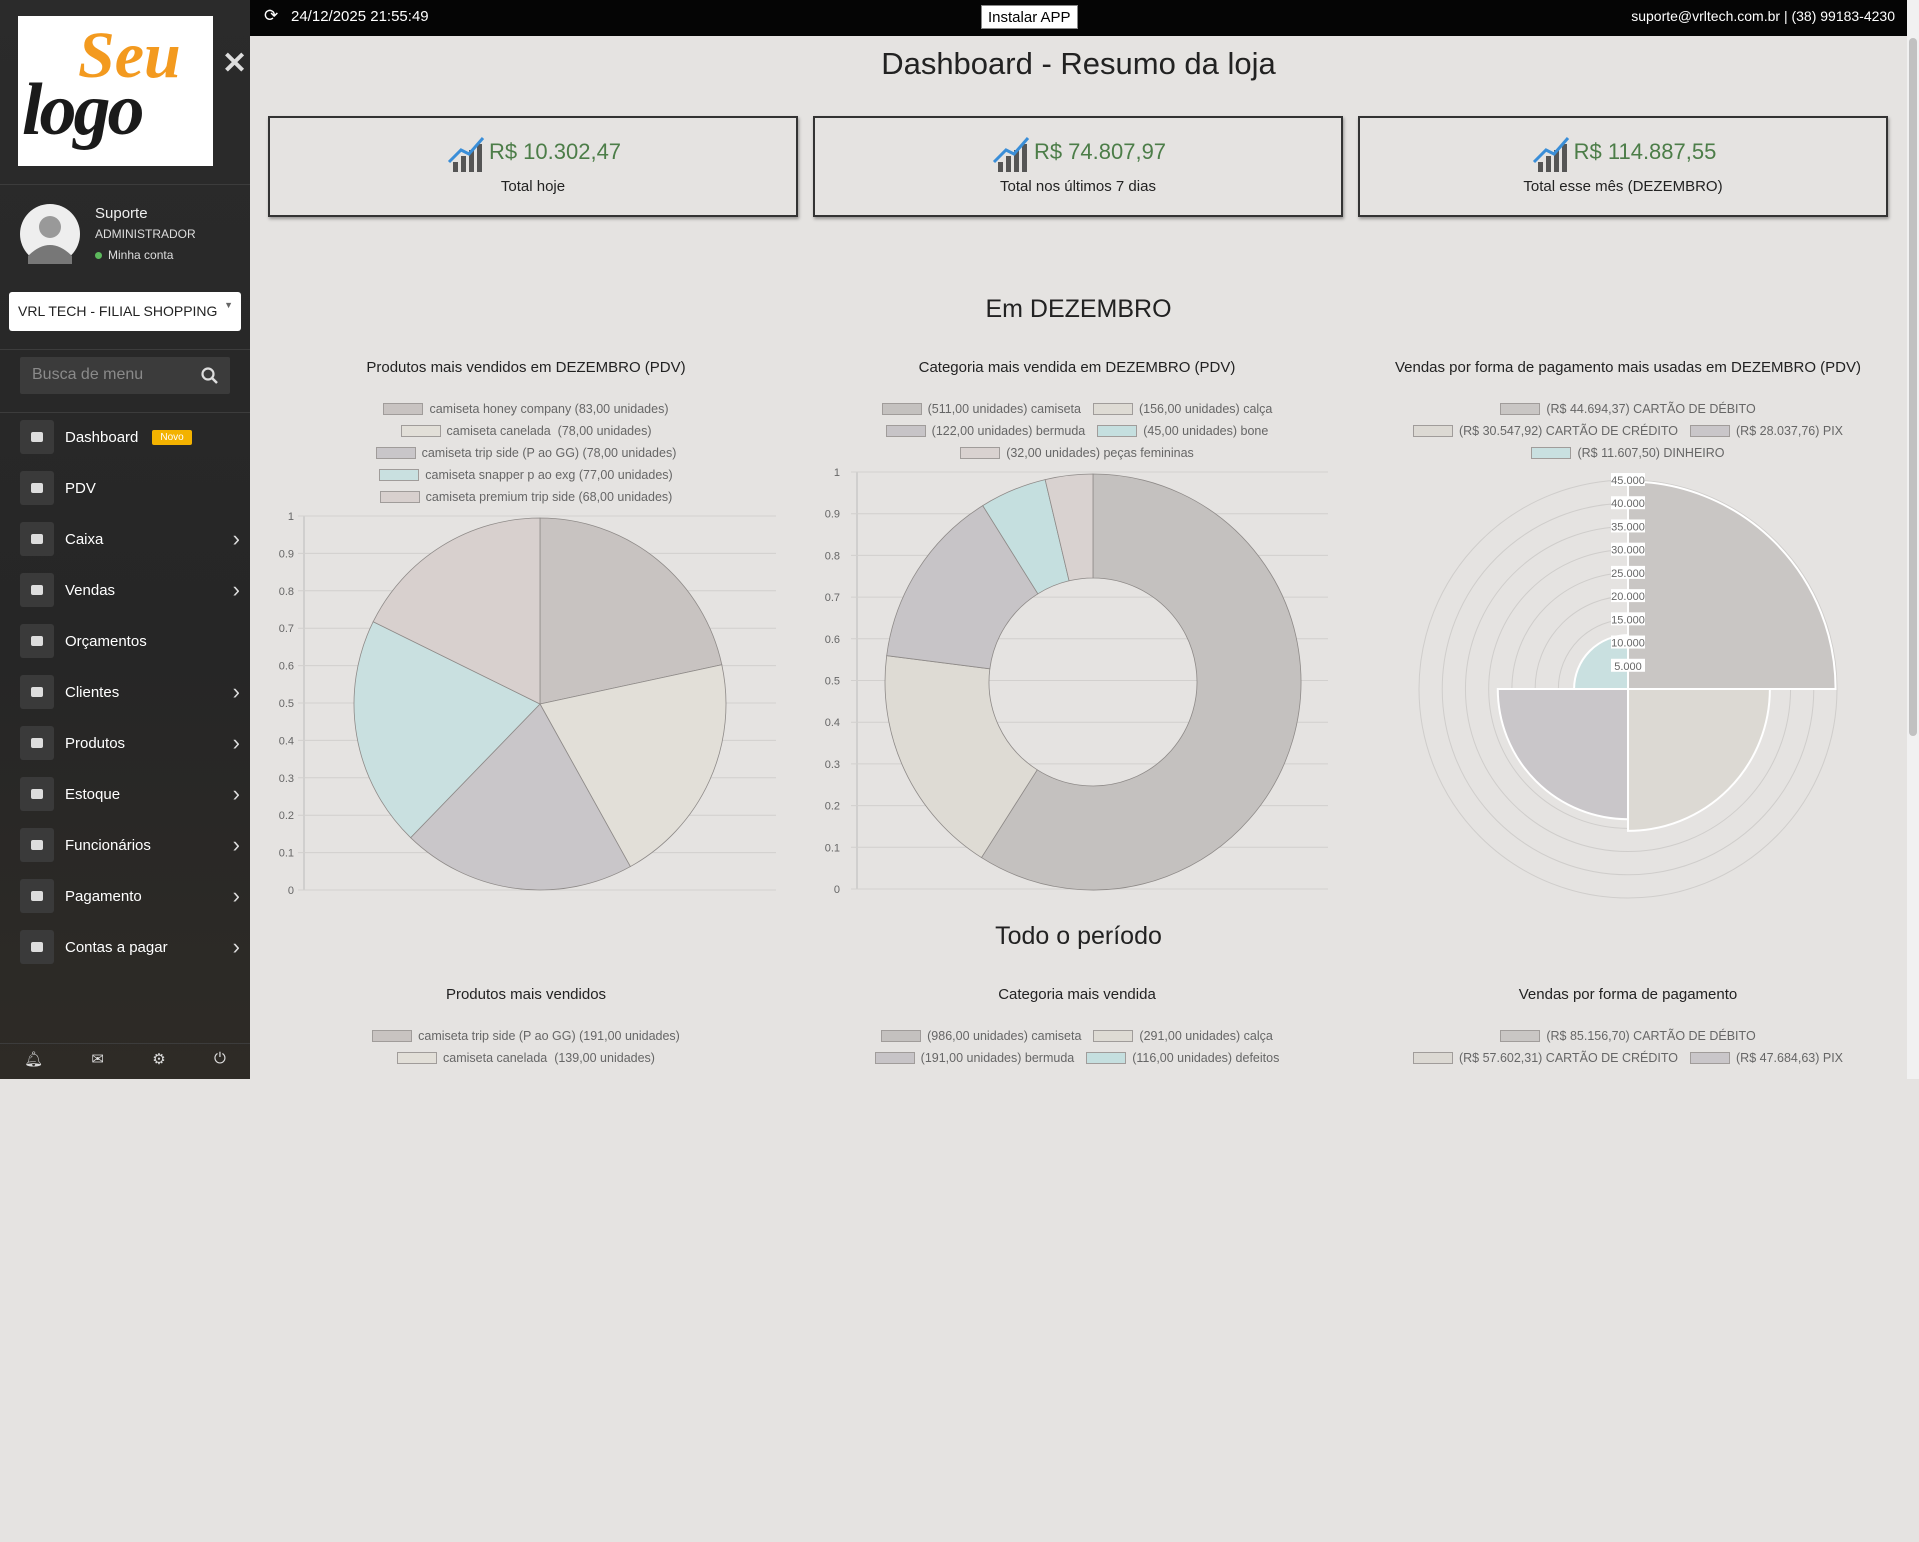 This screenshot has width=1919, height=1542. Describe the element at coordinates (125, 375) in the screenshot. I see `menu-search: Busca de menu` at that location.